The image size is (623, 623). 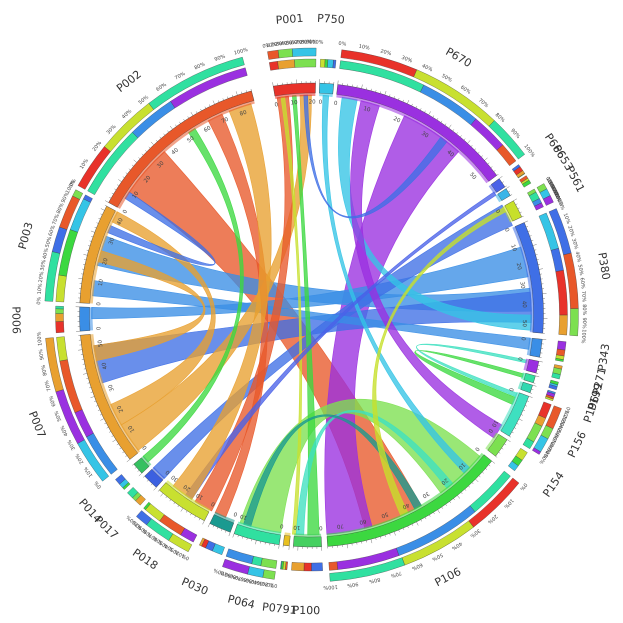 I want to click on segment-P750, so click(x=326, y=88).